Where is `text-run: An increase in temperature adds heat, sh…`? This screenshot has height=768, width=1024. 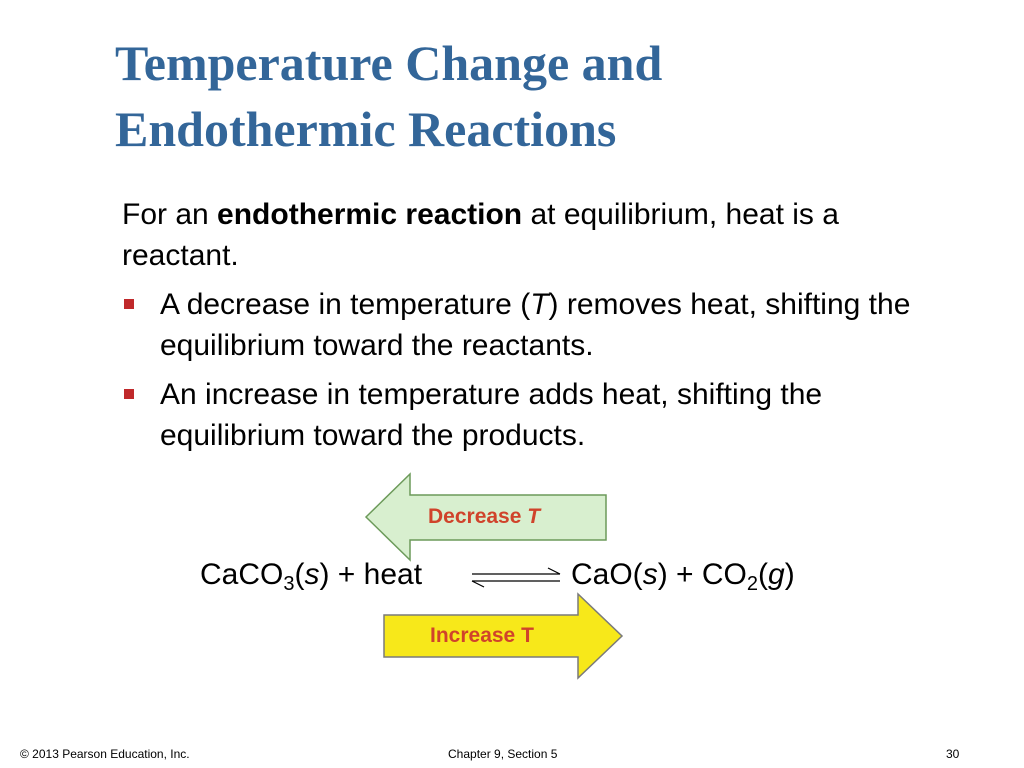
text-run: An increase in temperature adds heat, sh… is located at coordinates (491, 415).